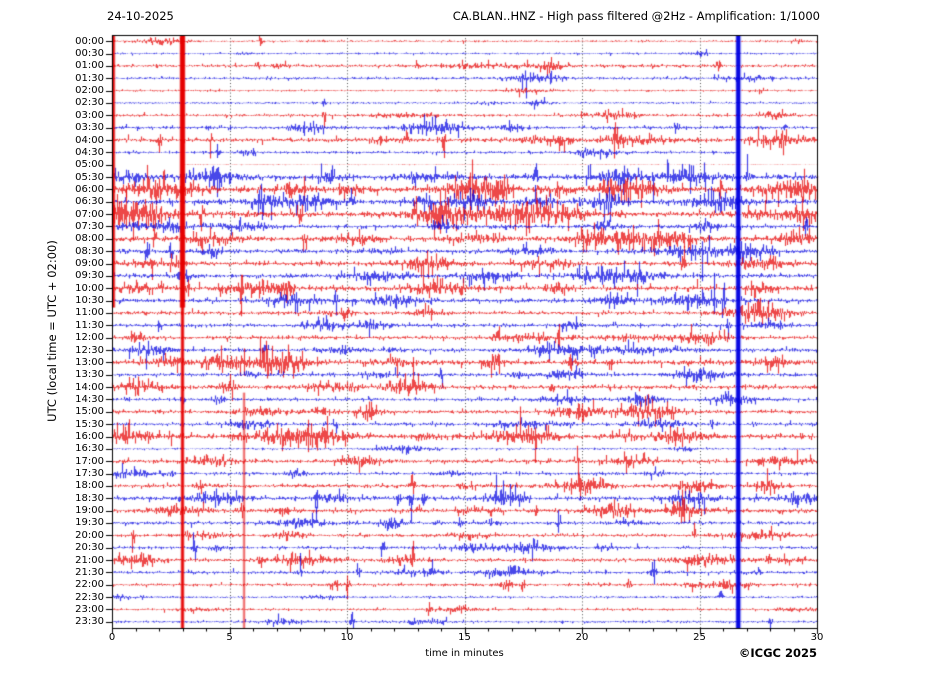 This screenshot has width=927, height=696. What do you see at coordinates (89, 313) in the screenshot?
I see `y-tick-label: 11:00` at bounding box center [89, 313].